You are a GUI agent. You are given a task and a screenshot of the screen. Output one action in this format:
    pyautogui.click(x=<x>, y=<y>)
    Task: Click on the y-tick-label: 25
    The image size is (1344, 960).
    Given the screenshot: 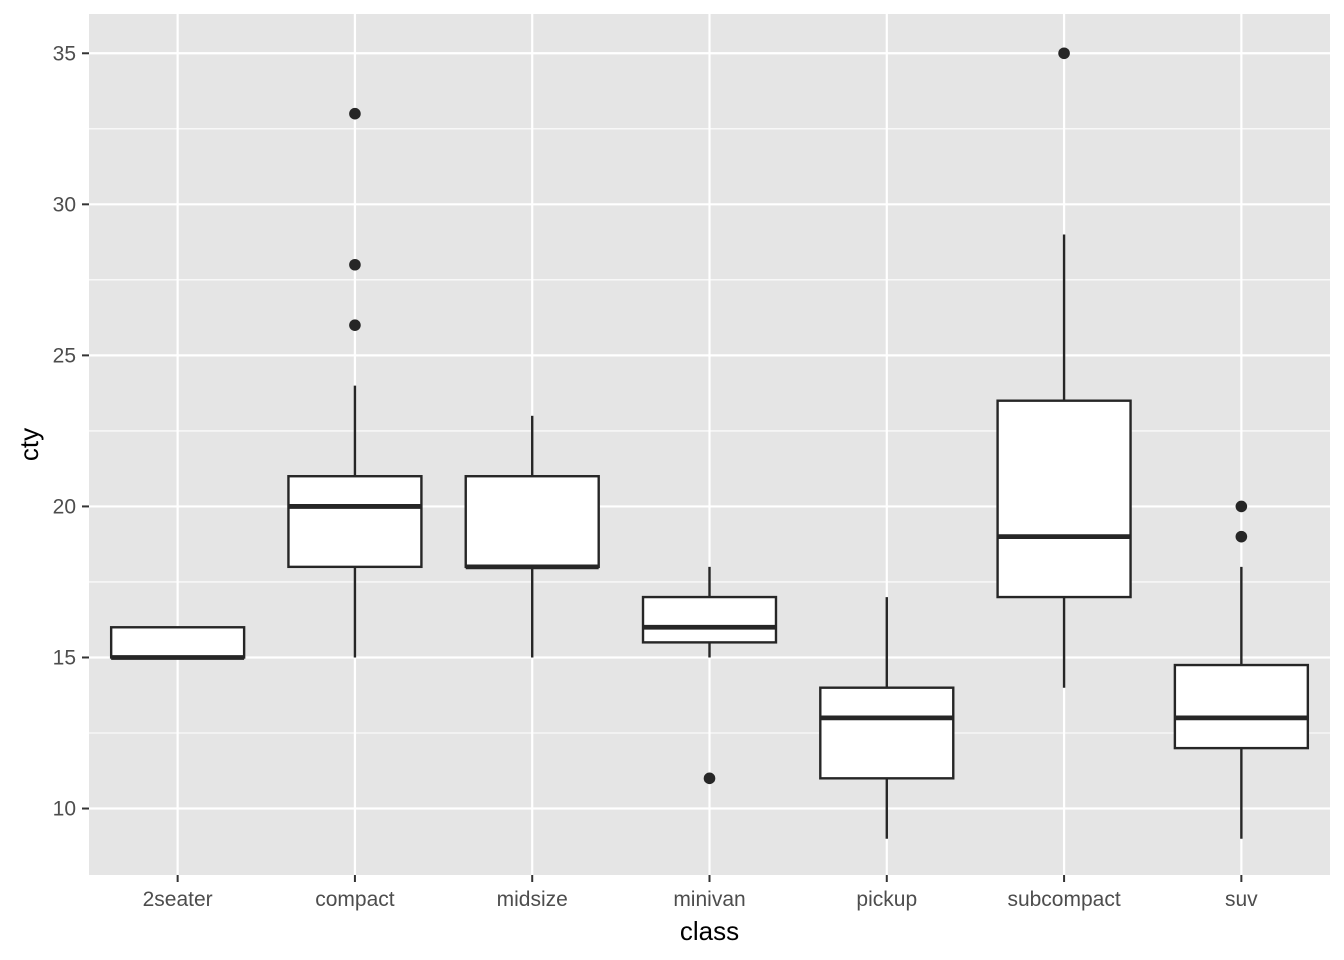 What is the action you would take?
    pyautogui.click(x=64, y=355)
    